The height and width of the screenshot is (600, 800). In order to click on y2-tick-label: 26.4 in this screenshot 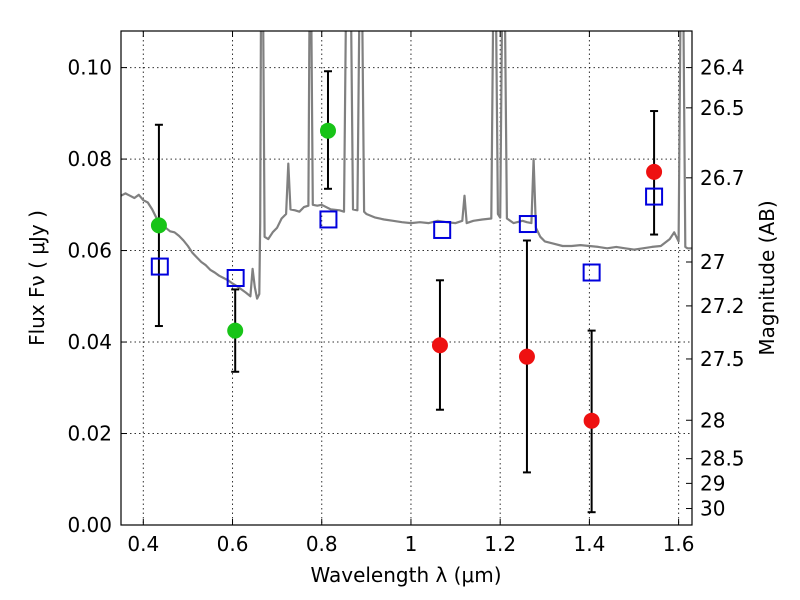, I will do `click(722, 68)`.